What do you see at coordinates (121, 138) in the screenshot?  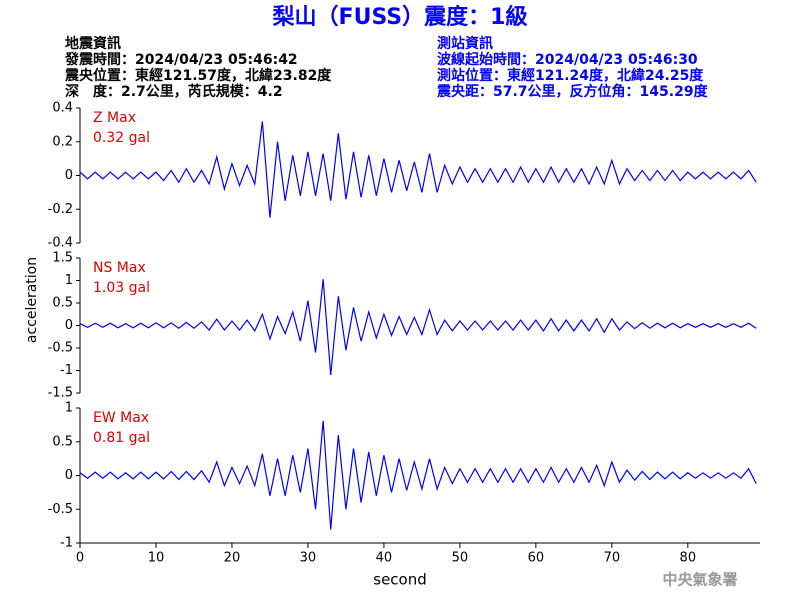 I see `max-annotation: 0.32 gal` at bounding box center [121, 138].